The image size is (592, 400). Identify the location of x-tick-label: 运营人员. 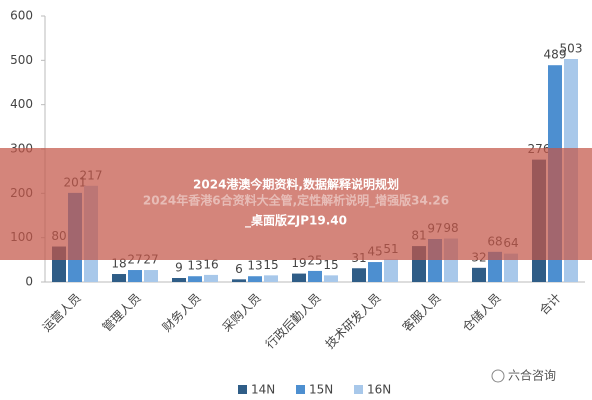
(62, 313).